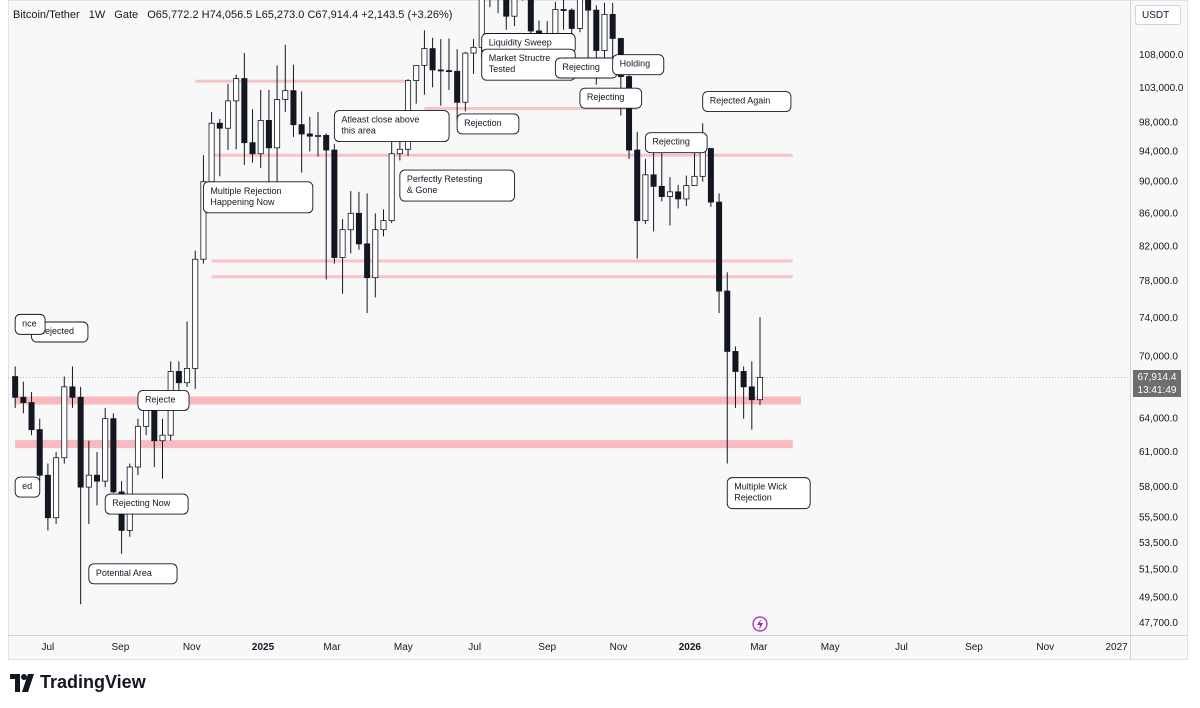  I want to click on chart-annotation: Holding, so click(638, 65).